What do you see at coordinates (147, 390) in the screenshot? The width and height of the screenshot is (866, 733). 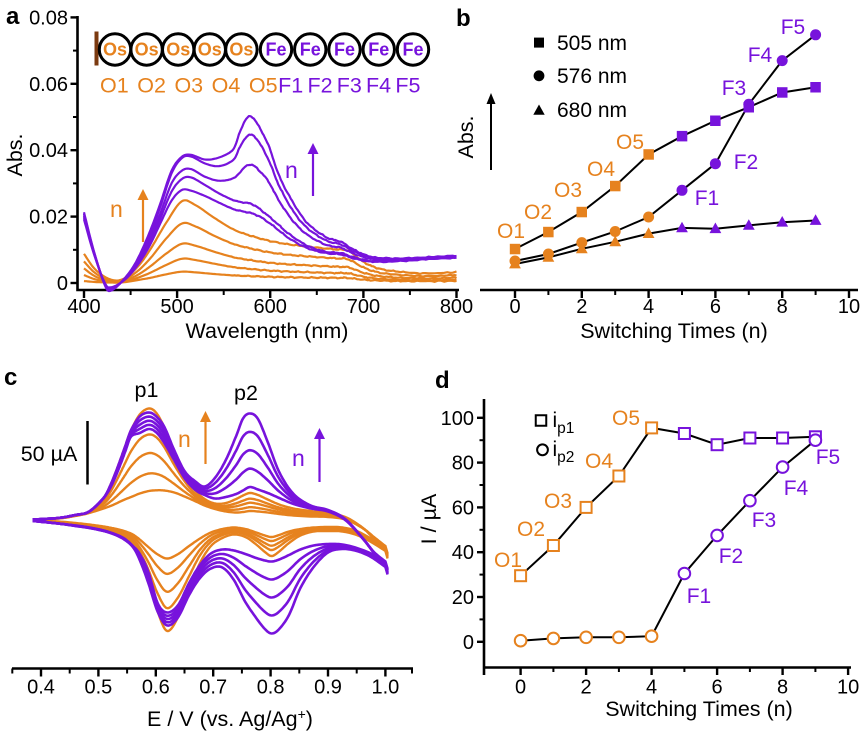 I see `svg-text: p1` at bounding box center [147, 390].